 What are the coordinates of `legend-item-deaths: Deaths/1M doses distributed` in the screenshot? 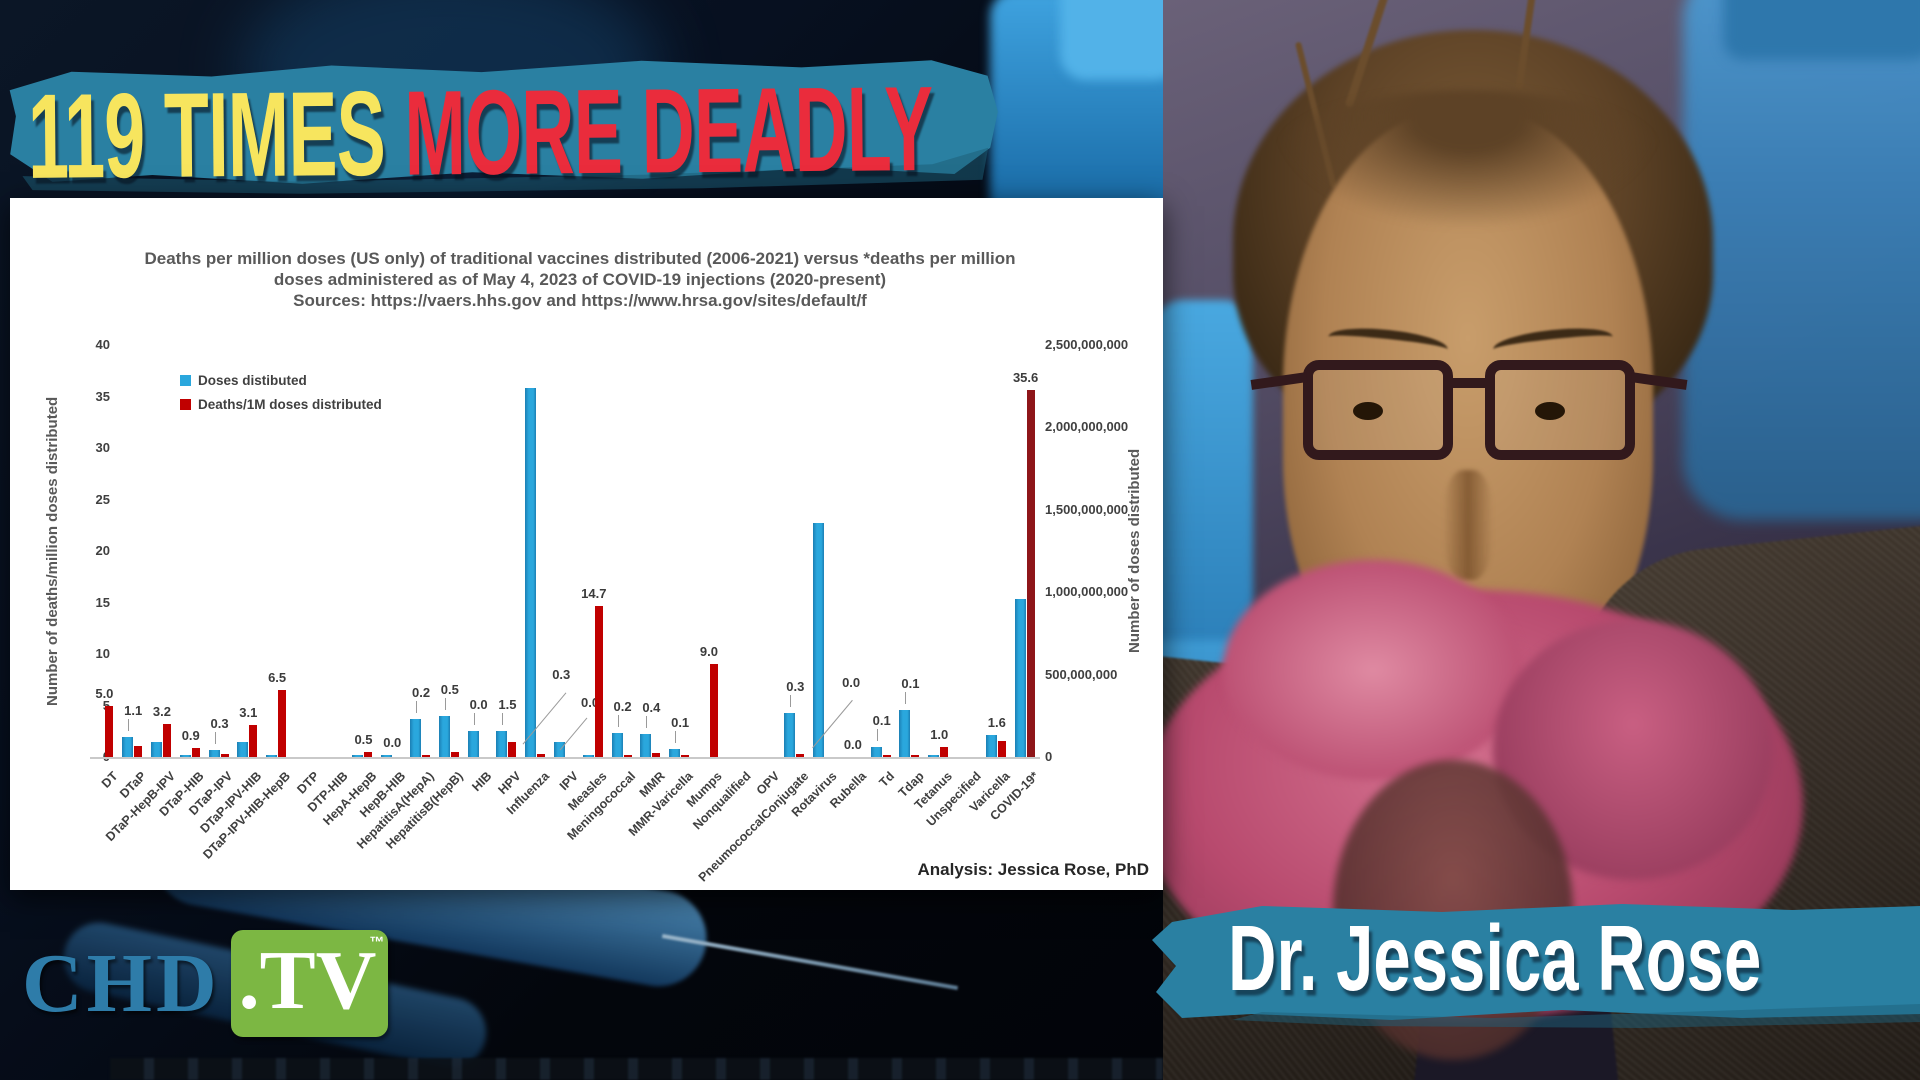 It's located at (281, 404).